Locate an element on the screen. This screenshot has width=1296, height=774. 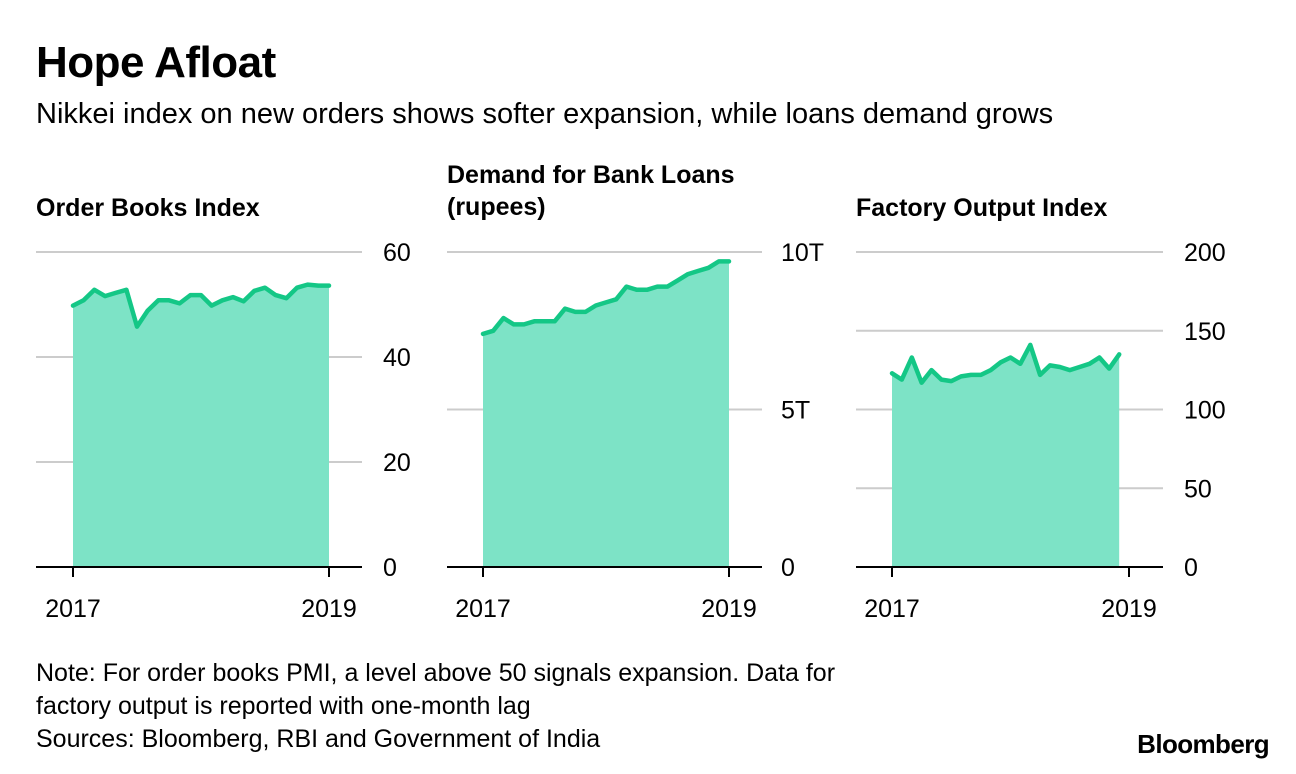
panel-1-area is located at coordinates (201, 425).